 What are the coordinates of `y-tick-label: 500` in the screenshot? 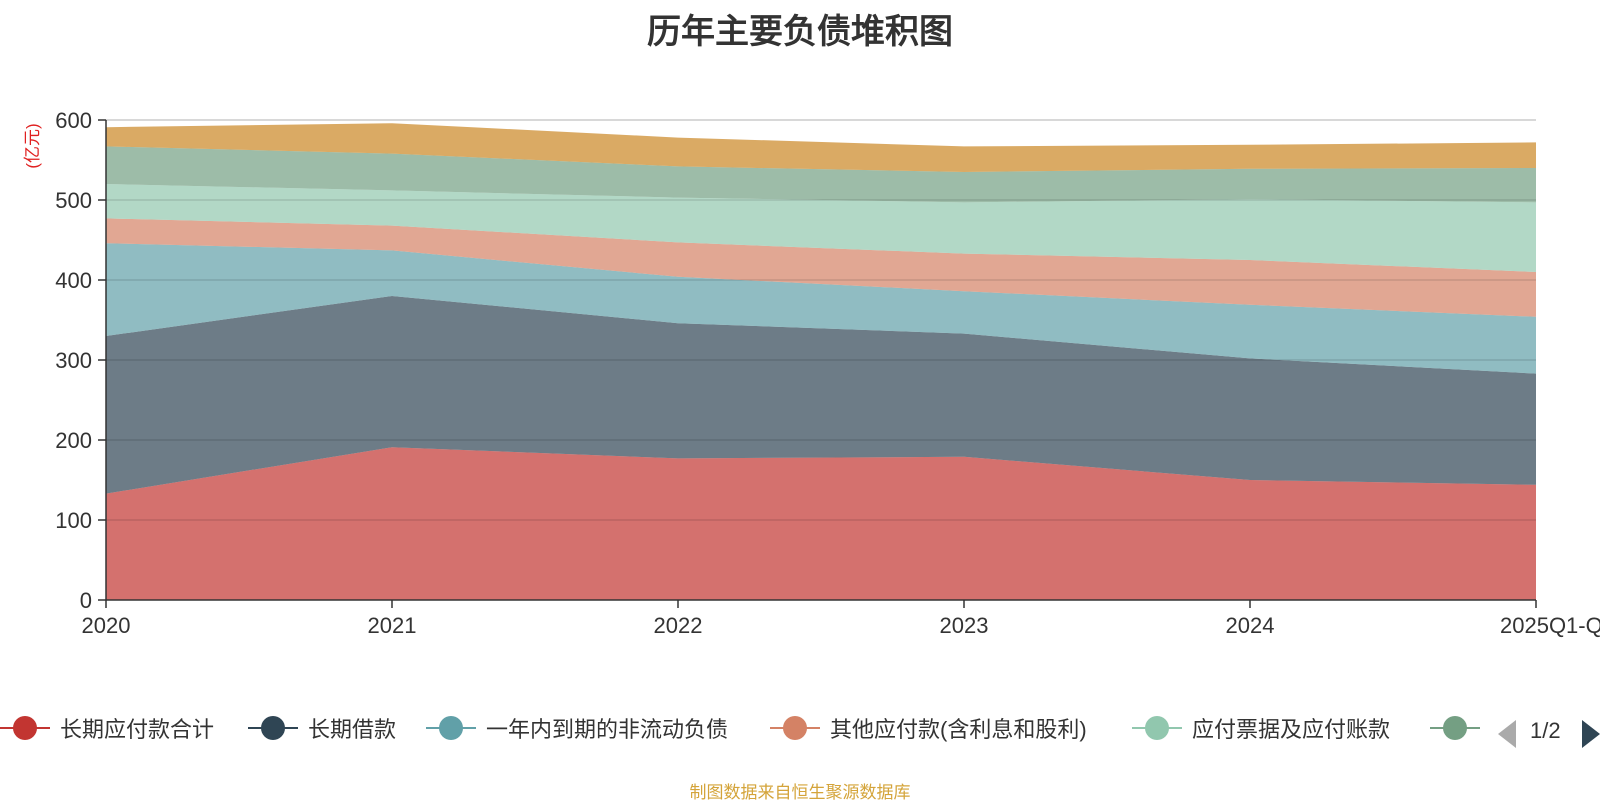 It's located at (73, 200).